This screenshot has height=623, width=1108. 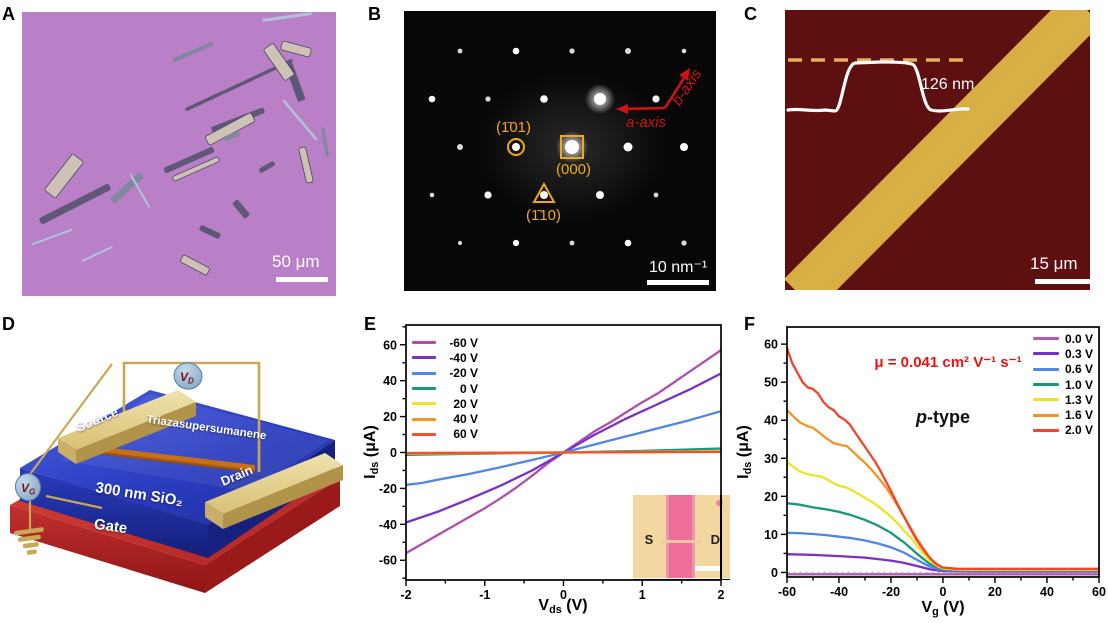 What do you see at coordinates (1079, 415) in the screenshot?
I see `legend-label: 1.6 V` at bounding box center [1079, 415].